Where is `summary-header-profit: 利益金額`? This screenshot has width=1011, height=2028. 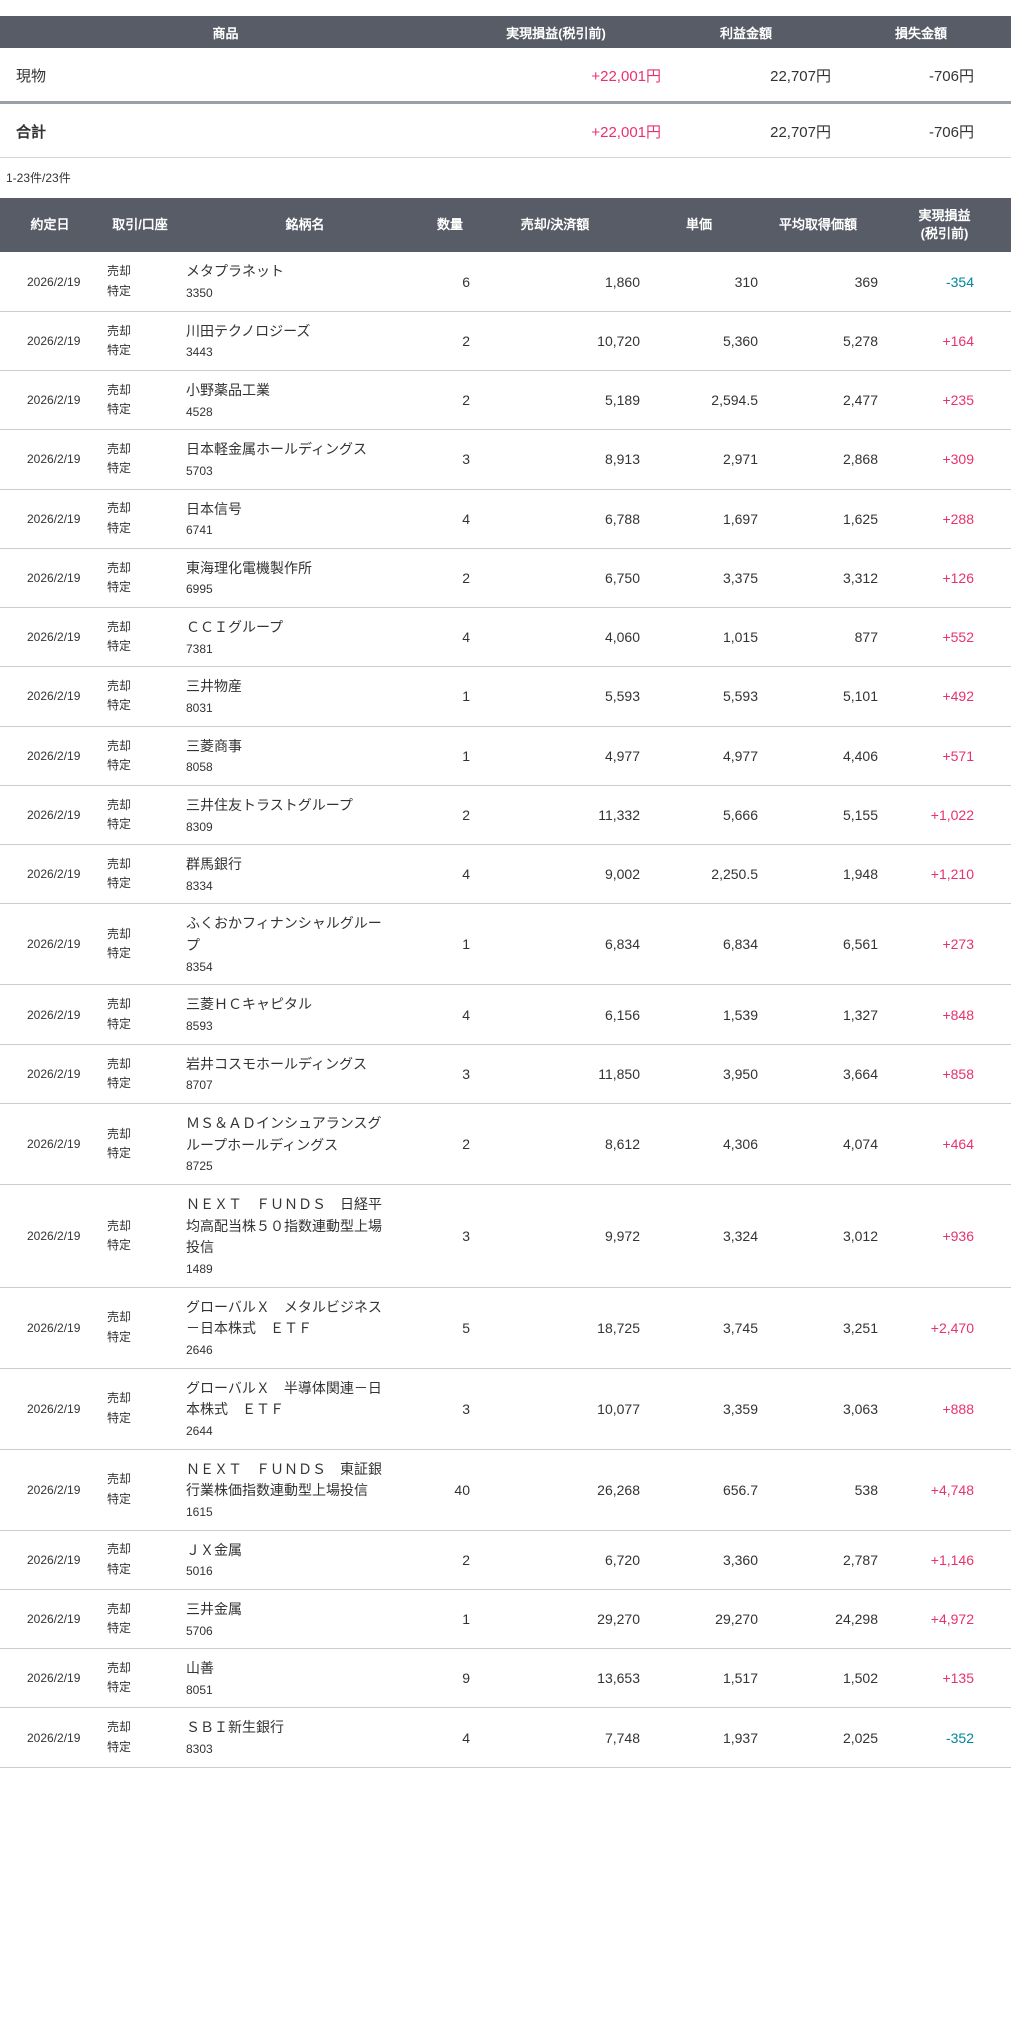 summary-header-profit: 利益金額 is located at coordinates (746, 32).